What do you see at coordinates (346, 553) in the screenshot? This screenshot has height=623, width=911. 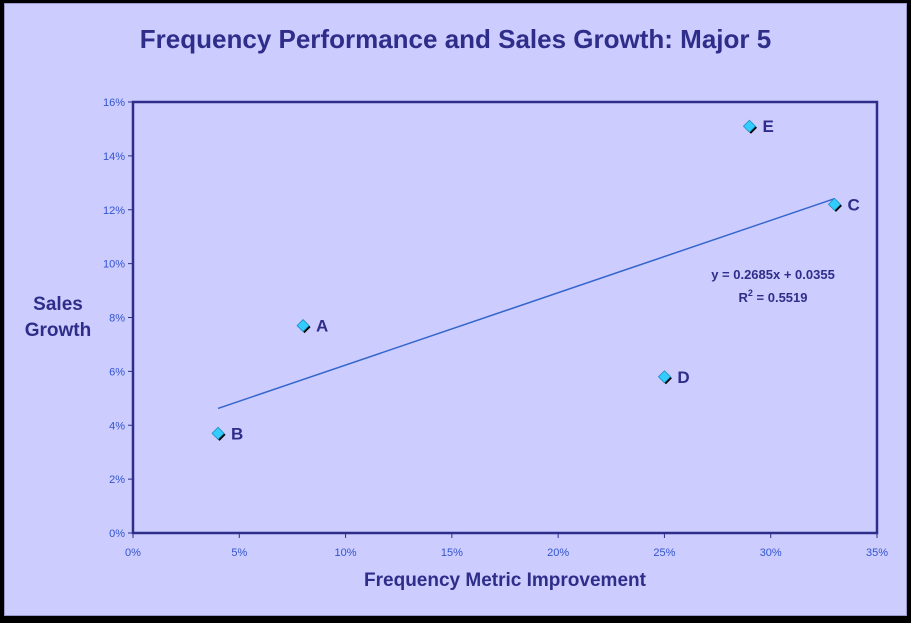 I see `x-tick-label: 10%` at bounding box center [346, 553].